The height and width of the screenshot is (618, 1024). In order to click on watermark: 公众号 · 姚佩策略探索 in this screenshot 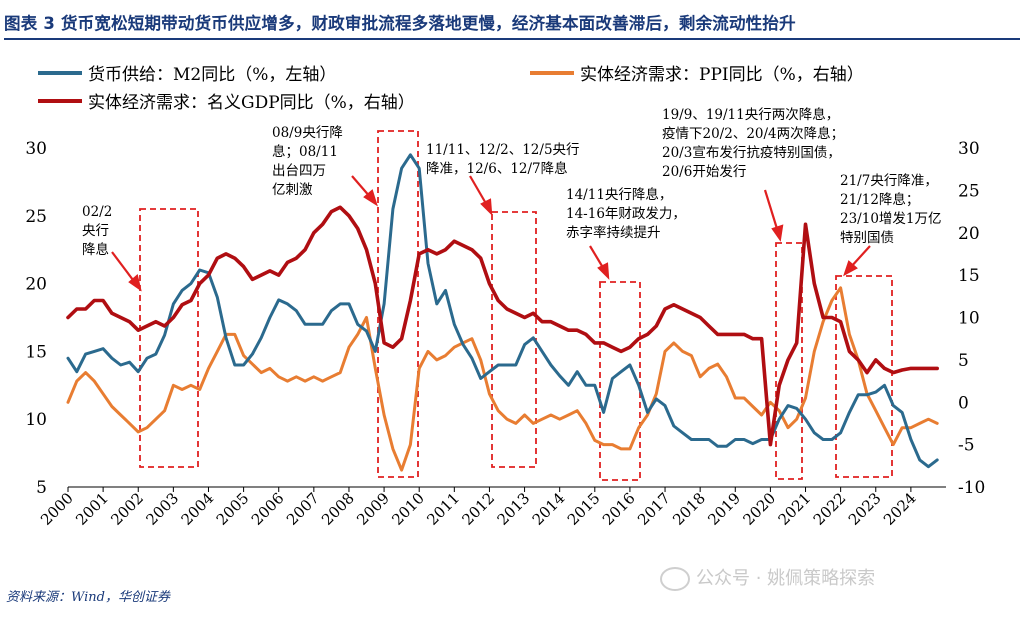, I will do `click(767, 577)`.